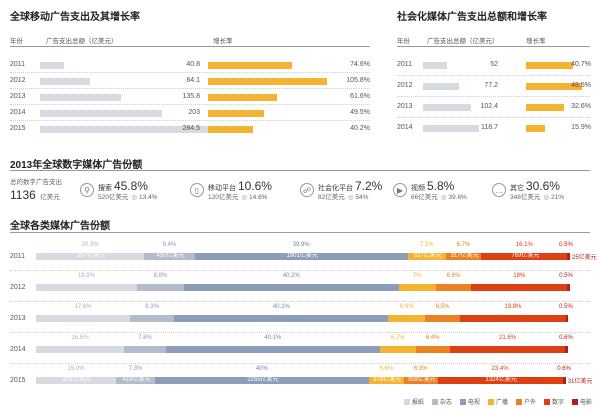  Describe the element at coordinates (86, 276) in the screenshot. I see `segment-share-label: 18.9%` at that location.